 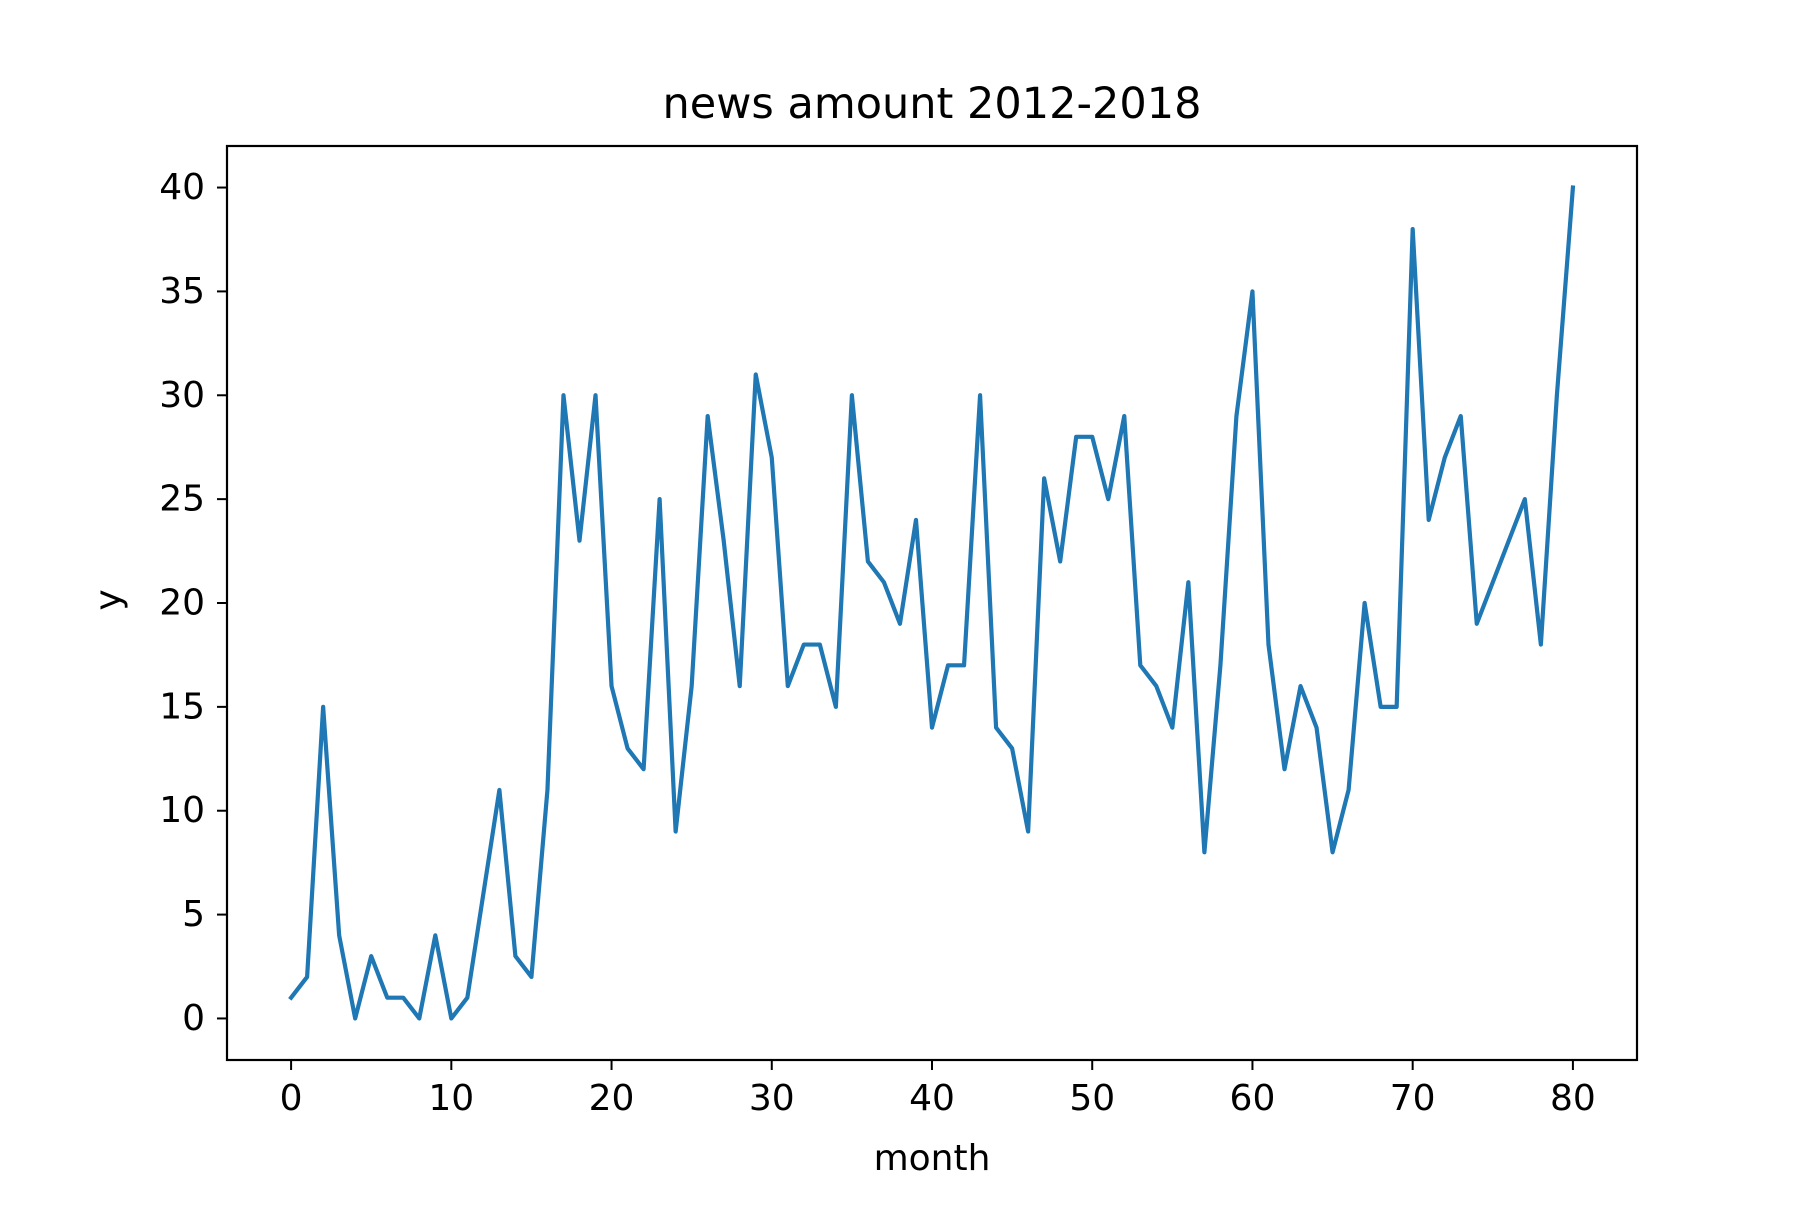 I want to click on x-tick-label: 30, so click(x=772, y=1098).